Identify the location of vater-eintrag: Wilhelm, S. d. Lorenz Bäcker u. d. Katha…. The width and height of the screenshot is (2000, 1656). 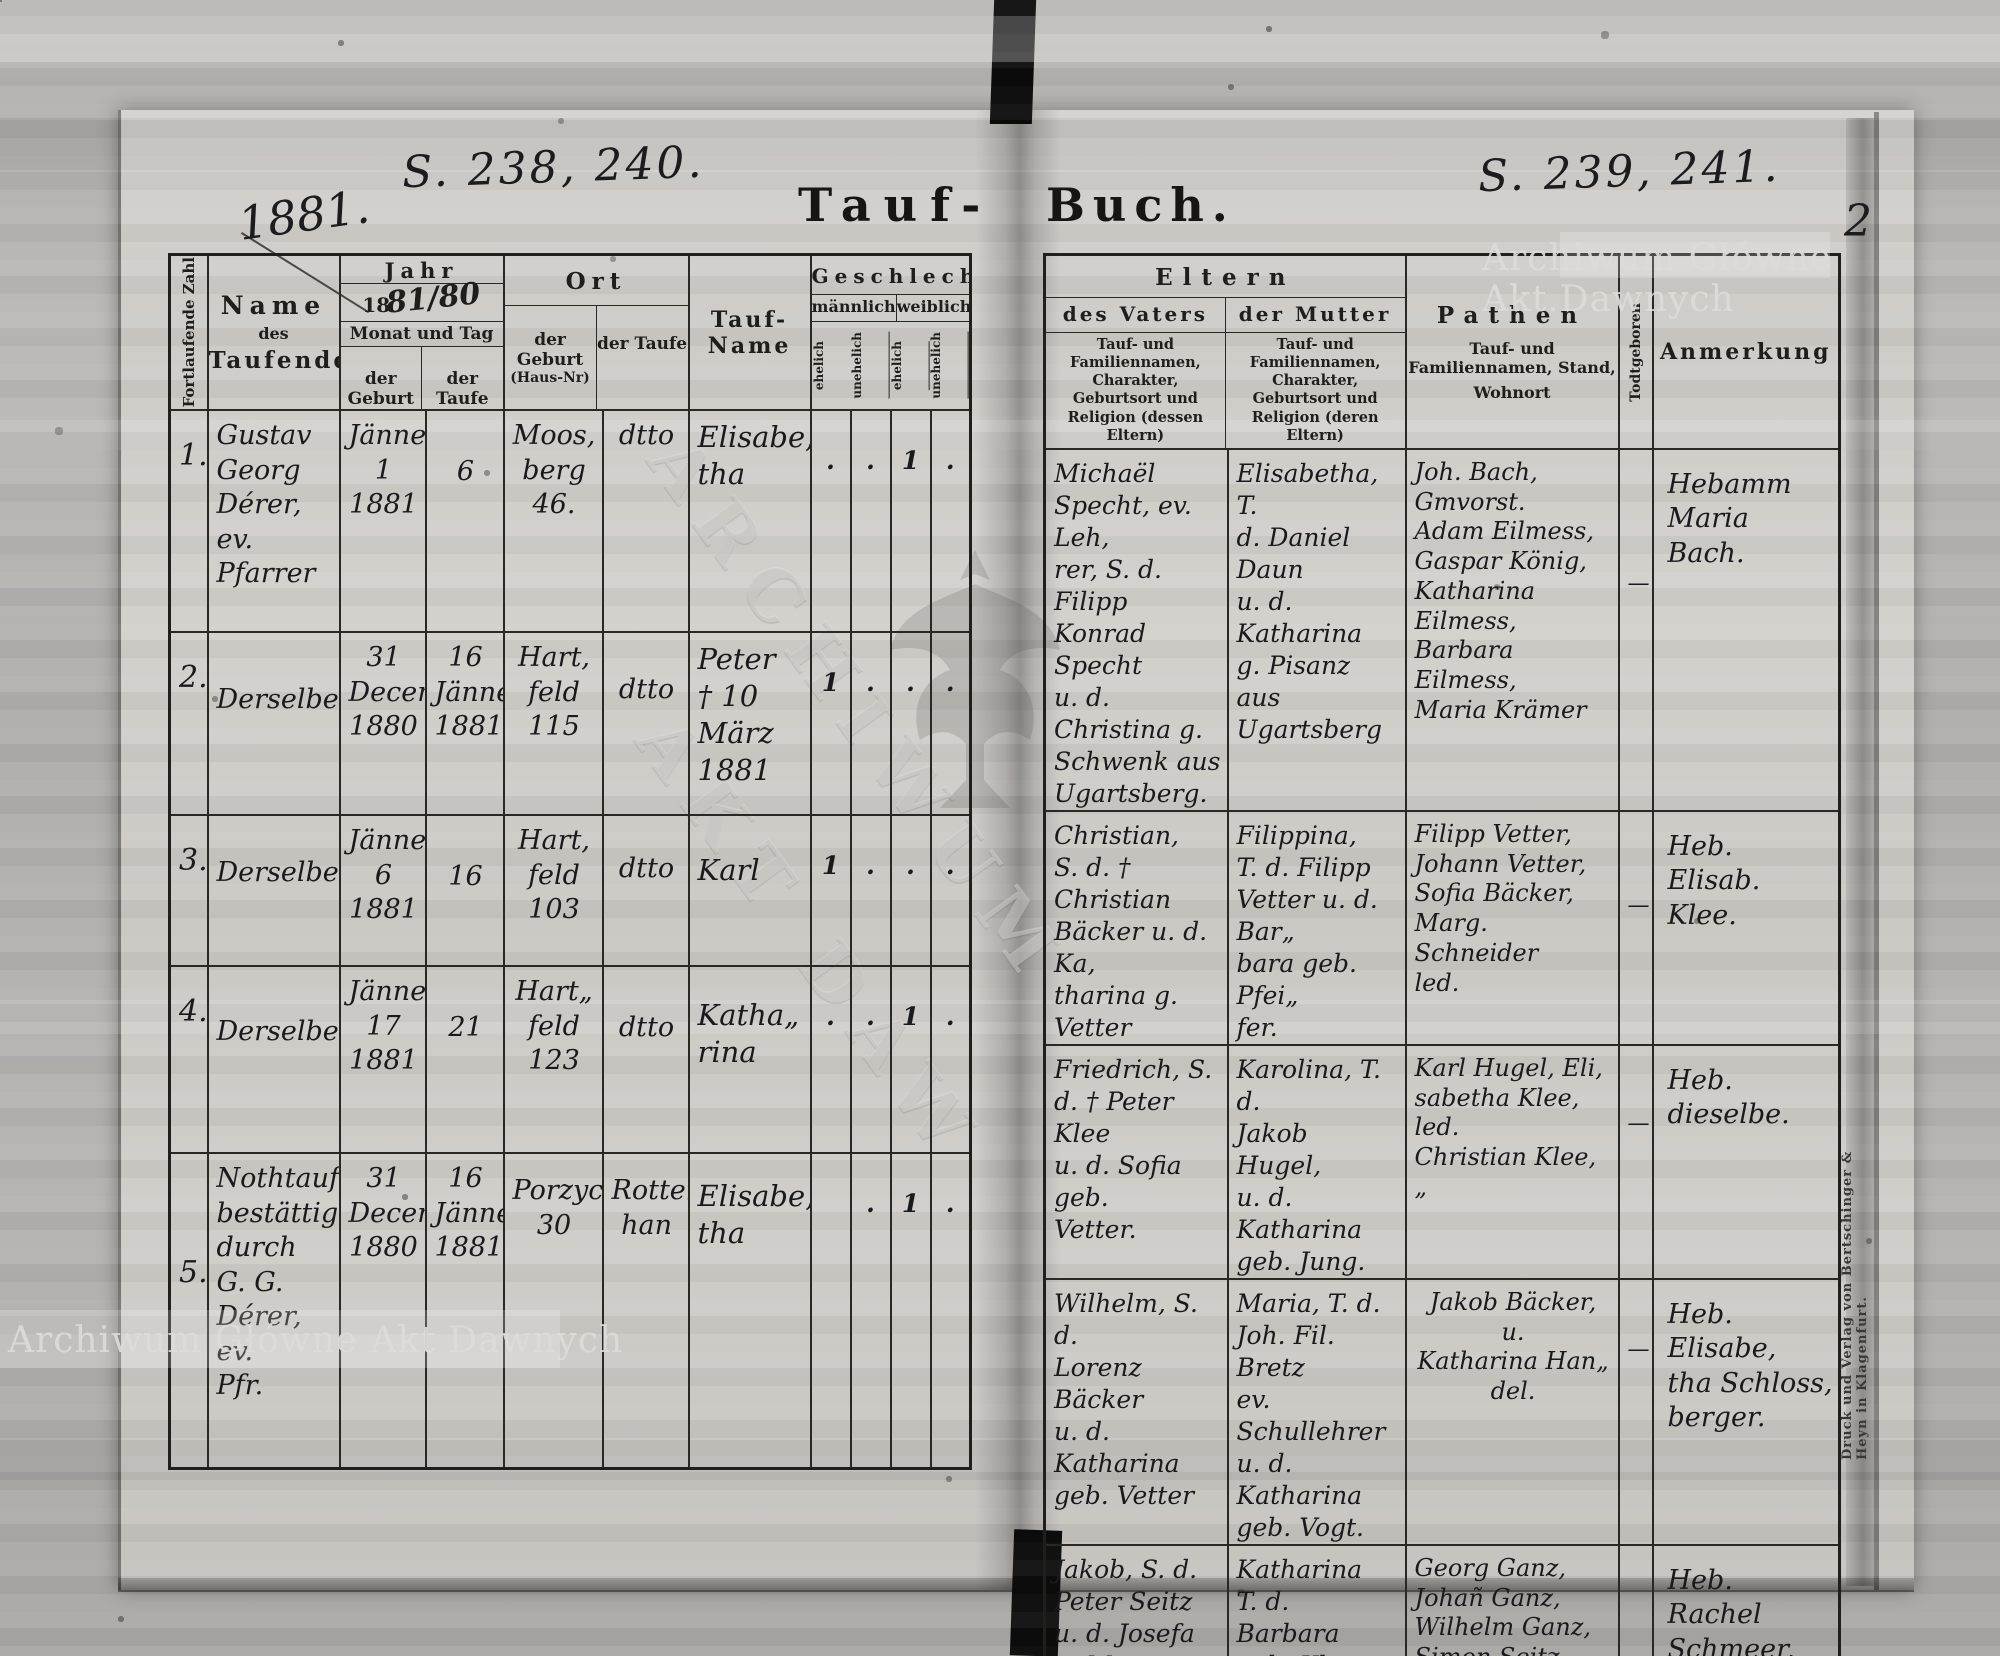
(1136, 1411).